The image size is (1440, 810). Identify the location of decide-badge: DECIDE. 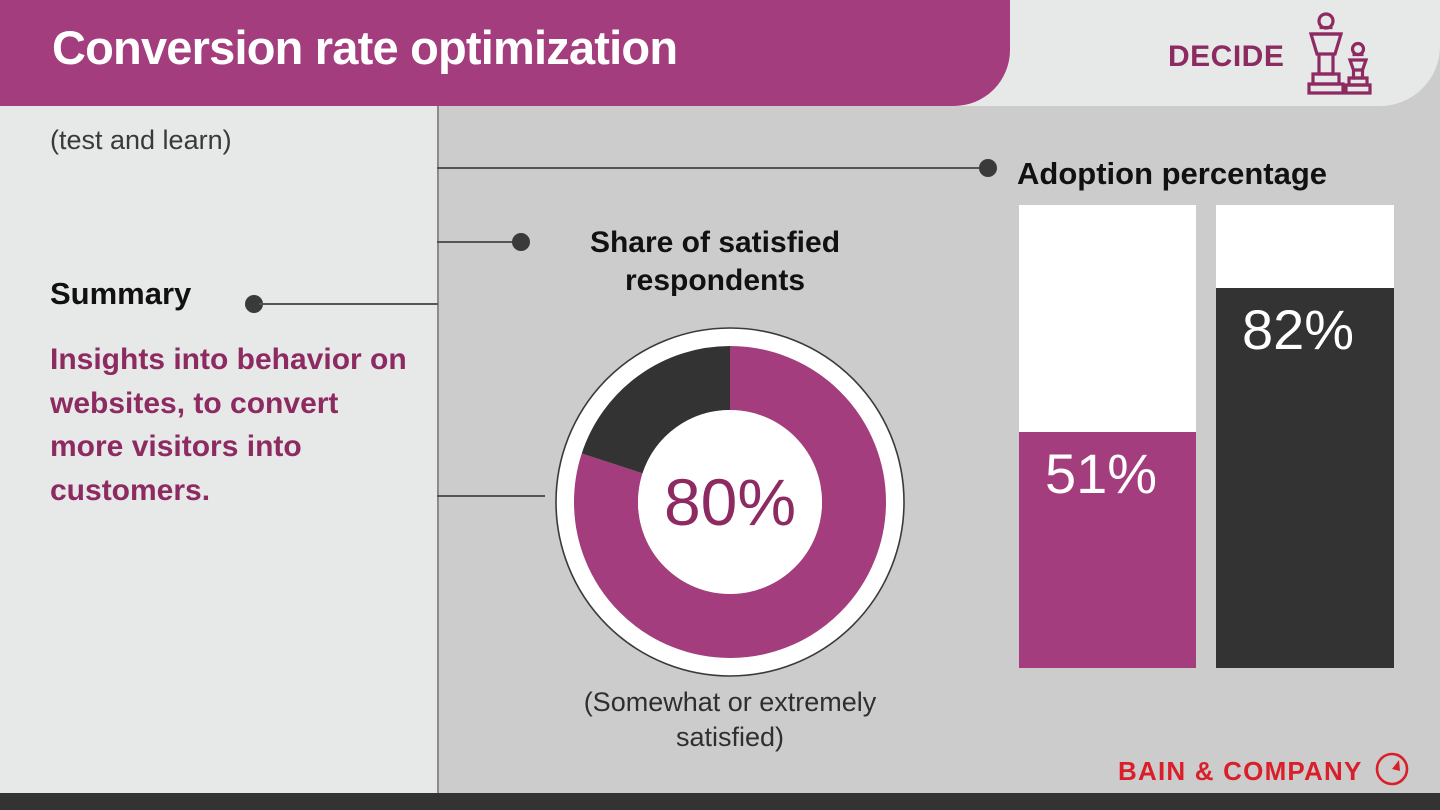
(1271, 56).